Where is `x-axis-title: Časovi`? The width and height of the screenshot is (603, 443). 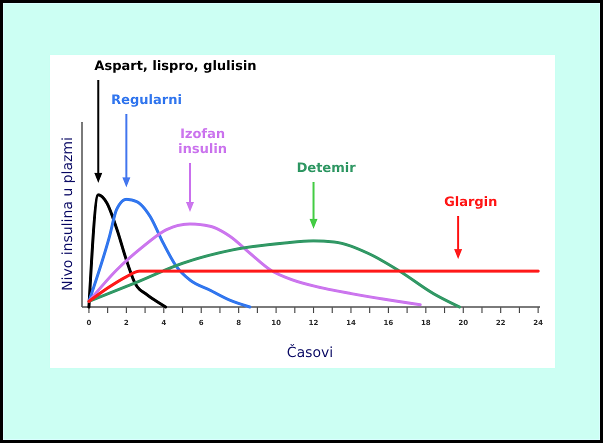
x-axis-title: Časovi is located at coordinates (310, 352).